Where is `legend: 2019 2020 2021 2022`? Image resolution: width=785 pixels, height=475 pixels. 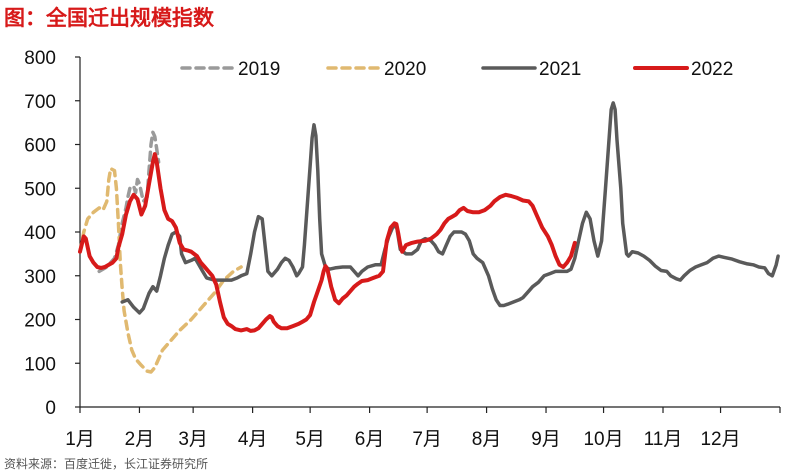
legend: 2019 2020 2021 2022 is located at coordinates (456, 69).